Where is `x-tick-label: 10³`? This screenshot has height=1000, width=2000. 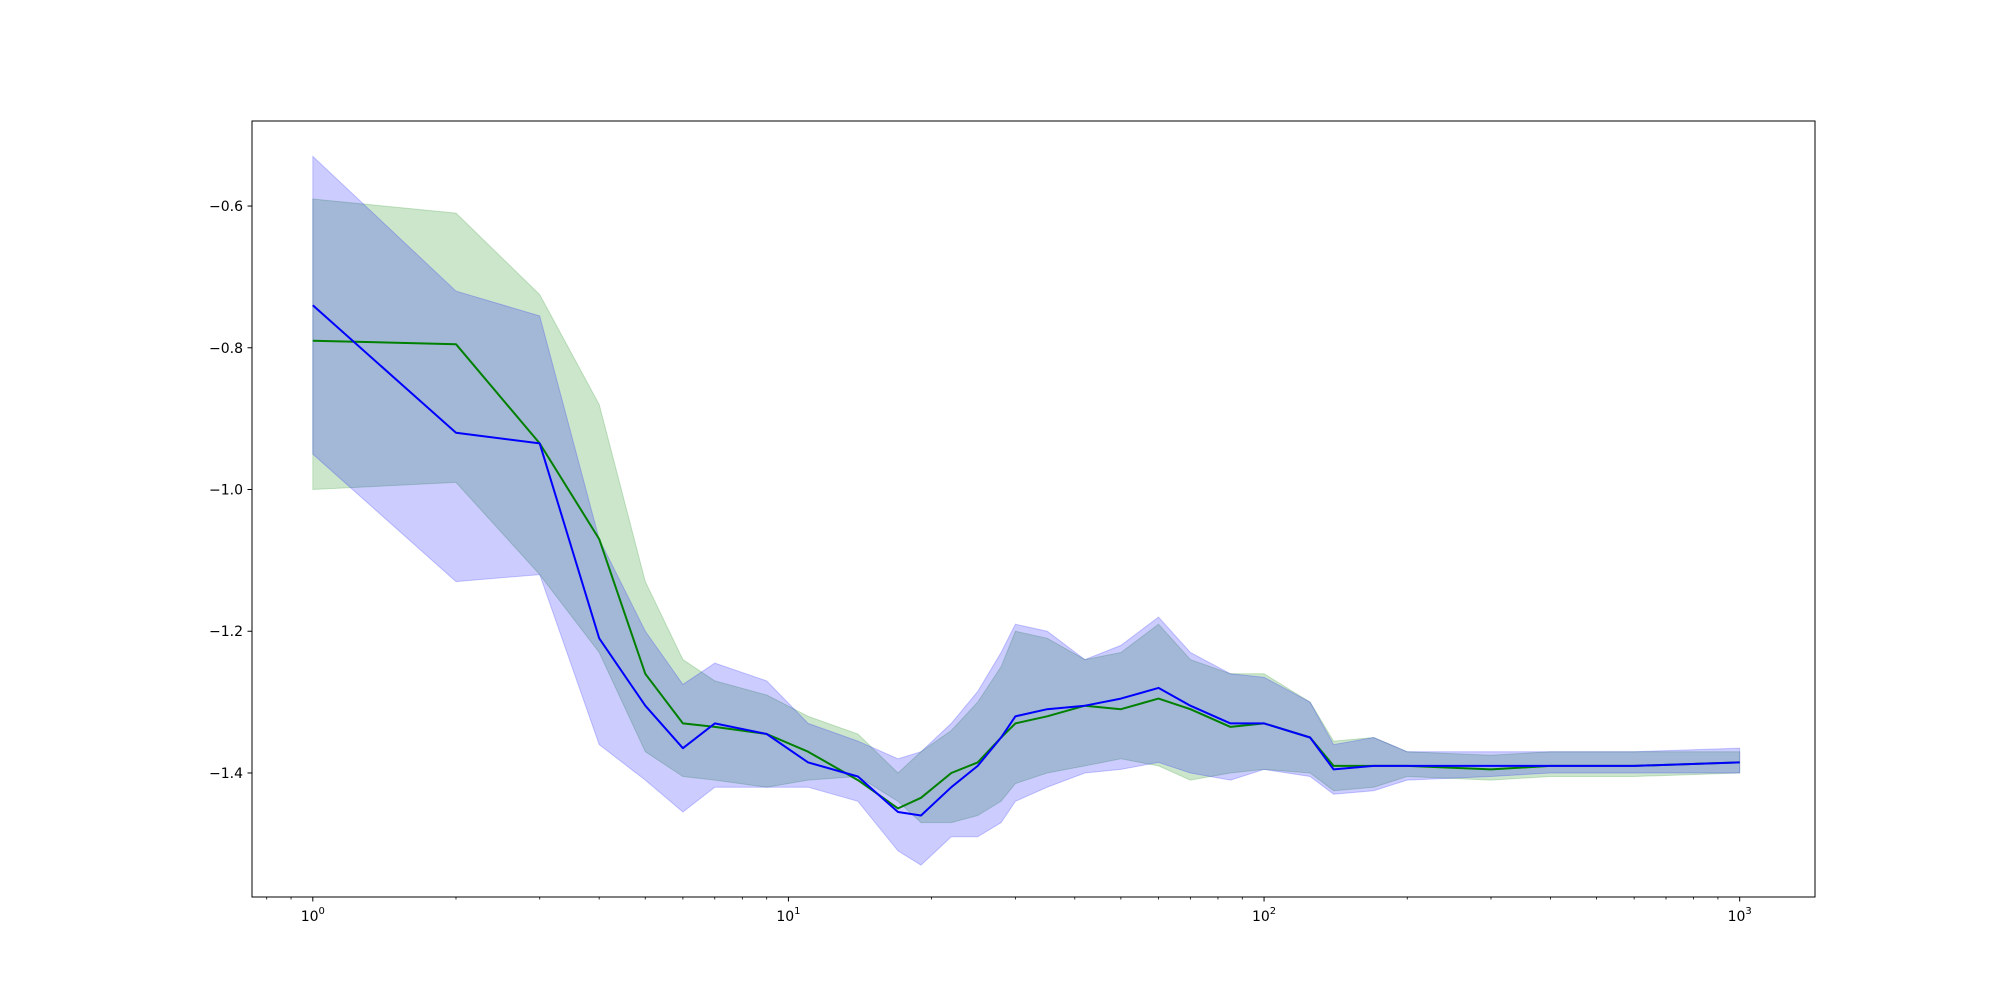
x-tick-label: 10³ is located at coordinates (1740, 915).